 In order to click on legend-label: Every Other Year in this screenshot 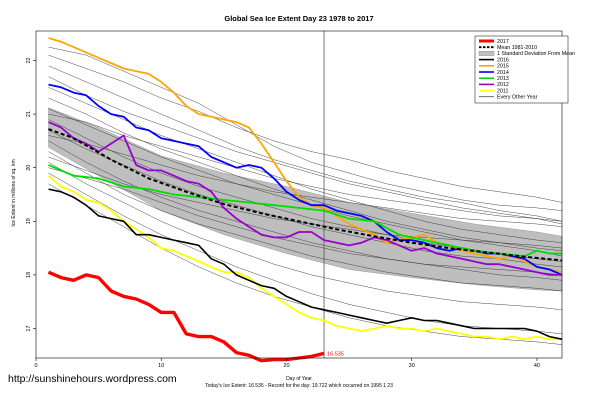, I will do `click(517, 98)`.